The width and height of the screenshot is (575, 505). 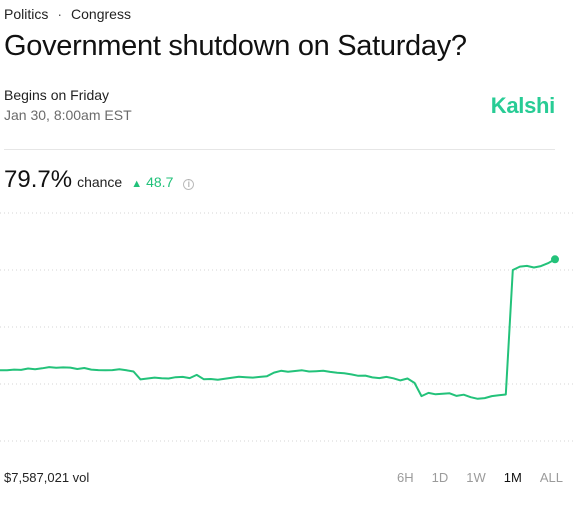 I want to click on change-value: 48.7, so click(x=160, y=182).